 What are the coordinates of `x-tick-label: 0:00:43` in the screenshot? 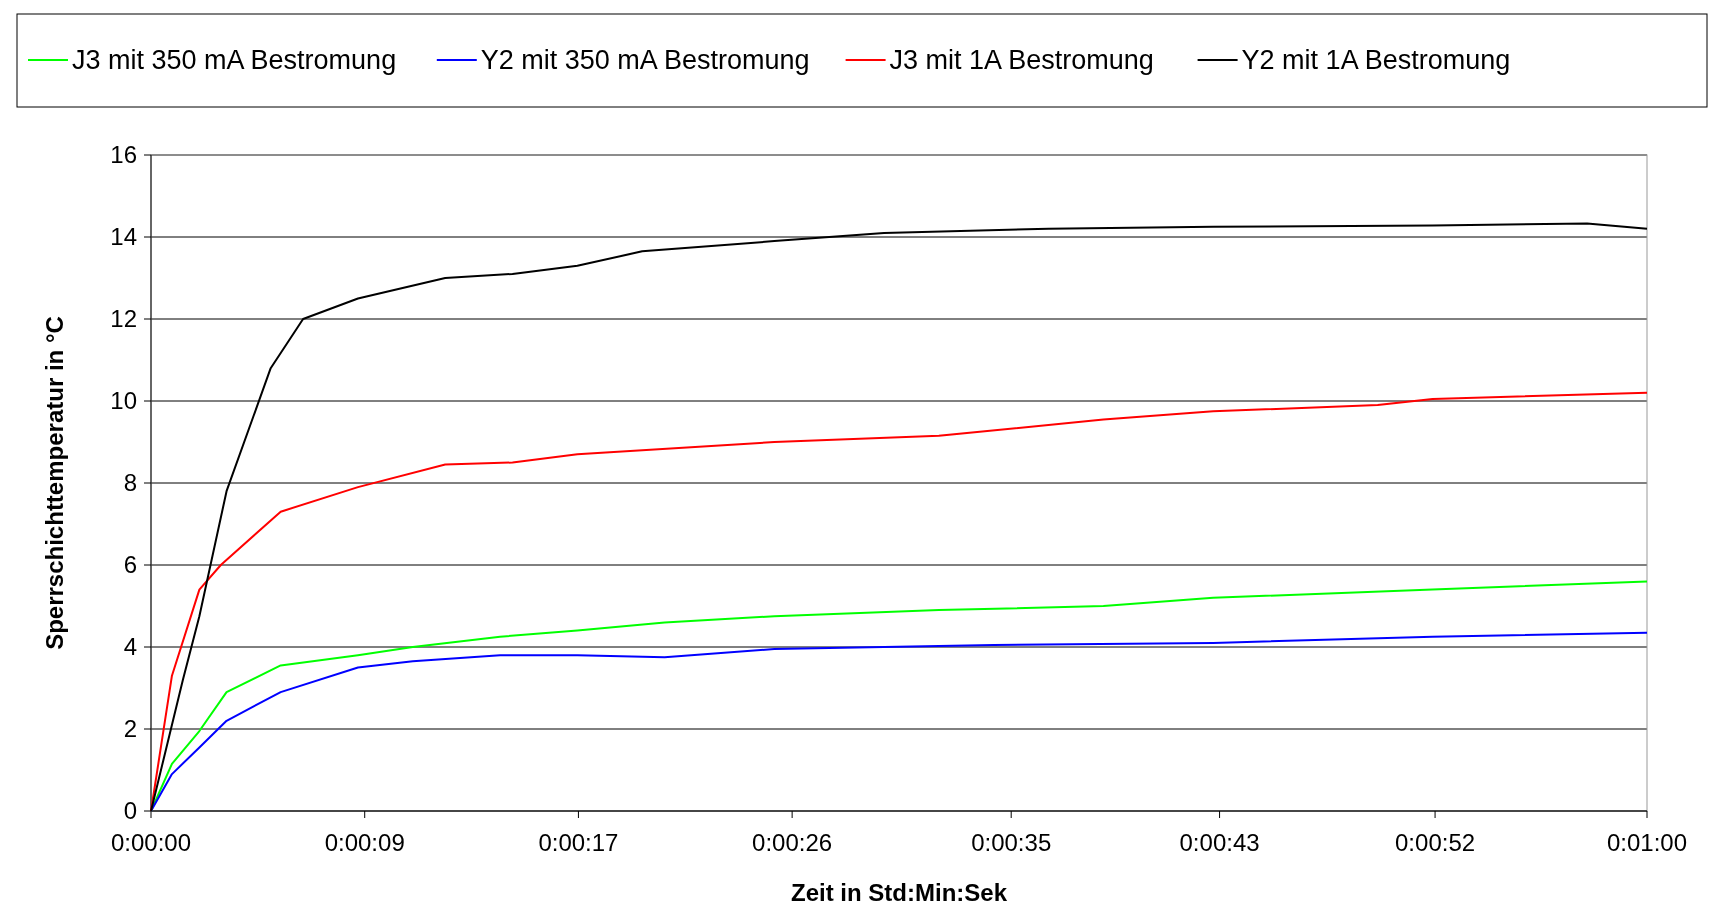 It's located at (1219, 842).